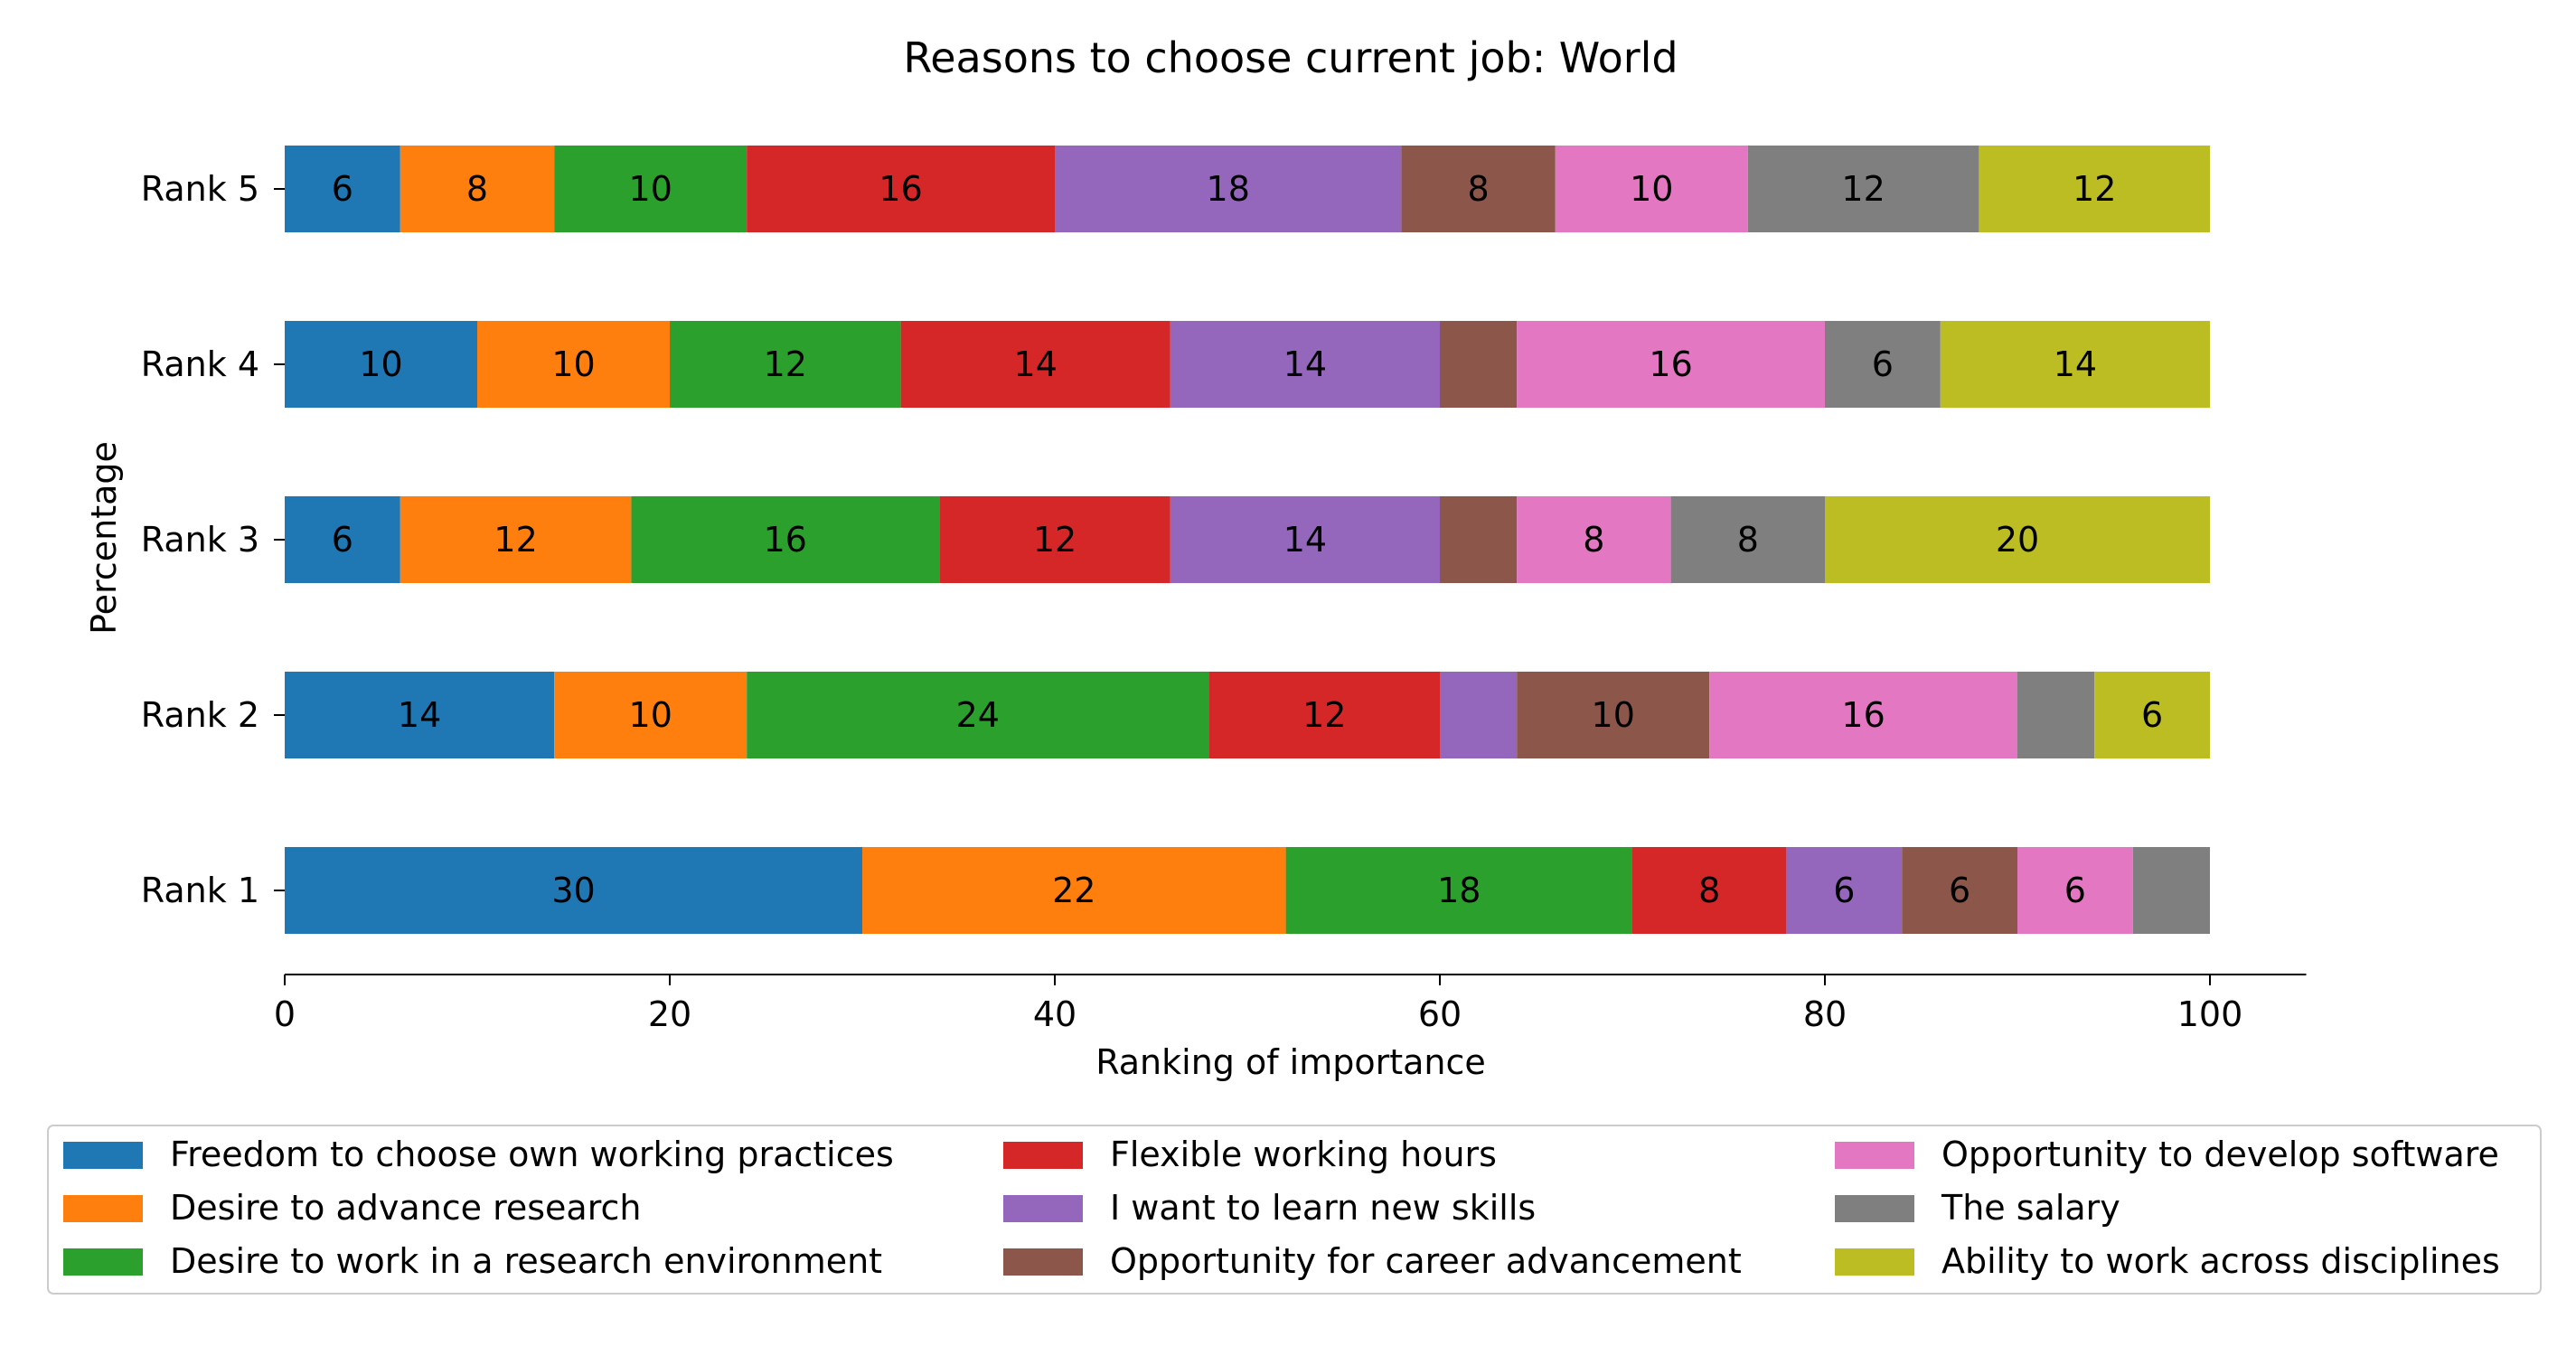 This screenshot has width=2576, height=1356. What do you see at coordinates (532, 1154) in the screenshot?
I see `legend-label: Freedom to choose own working practices` at bounding box center [532, 1154].